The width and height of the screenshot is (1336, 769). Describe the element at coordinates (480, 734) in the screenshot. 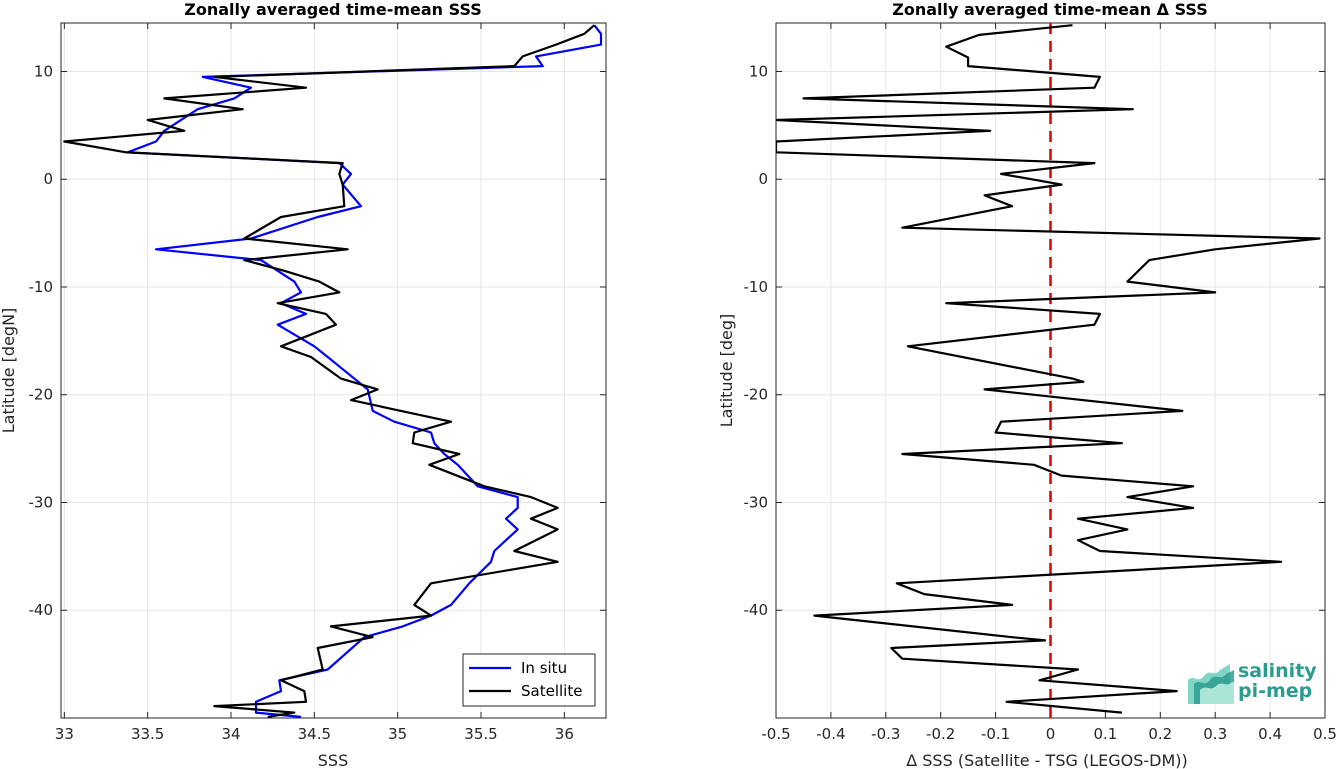

I see `x-tick-label: 35.5` at that location.